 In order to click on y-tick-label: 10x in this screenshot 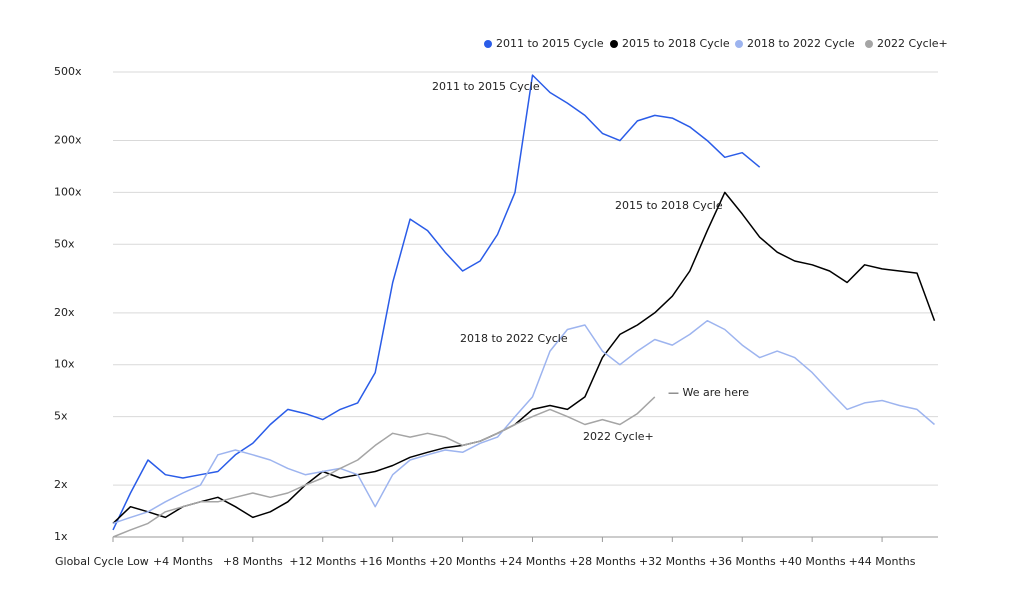, I will do `click(64, 364)`.